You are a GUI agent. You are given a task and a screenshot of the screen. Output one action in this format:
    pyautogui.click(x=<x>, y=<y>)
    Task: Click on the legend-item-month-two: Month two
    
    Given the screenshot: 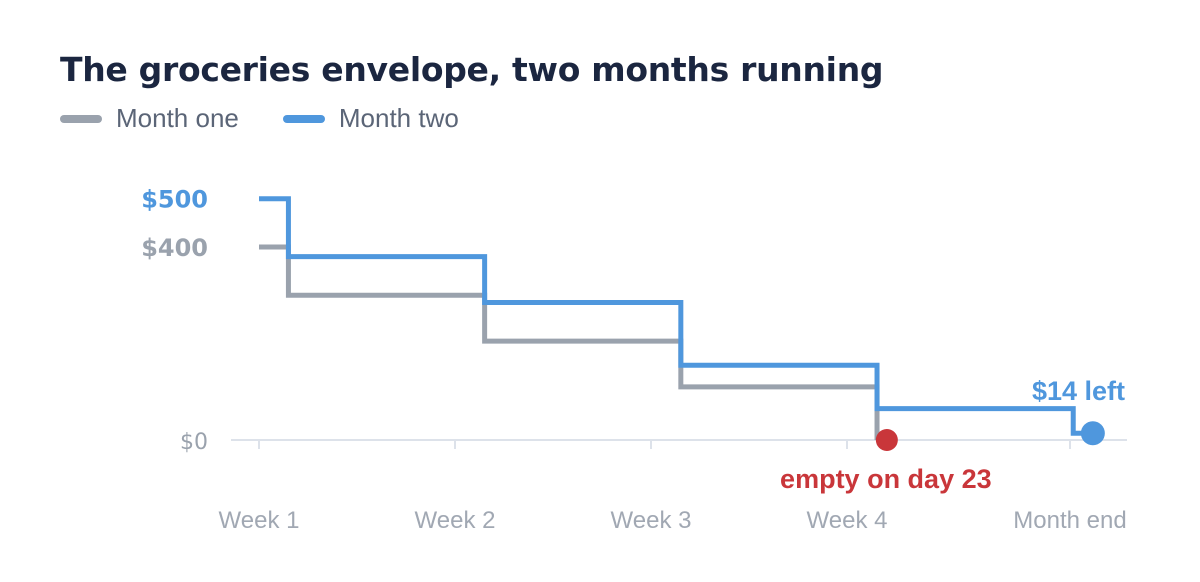 What is the action you would take?
    pyautogui.click(x=370, y=118)
    